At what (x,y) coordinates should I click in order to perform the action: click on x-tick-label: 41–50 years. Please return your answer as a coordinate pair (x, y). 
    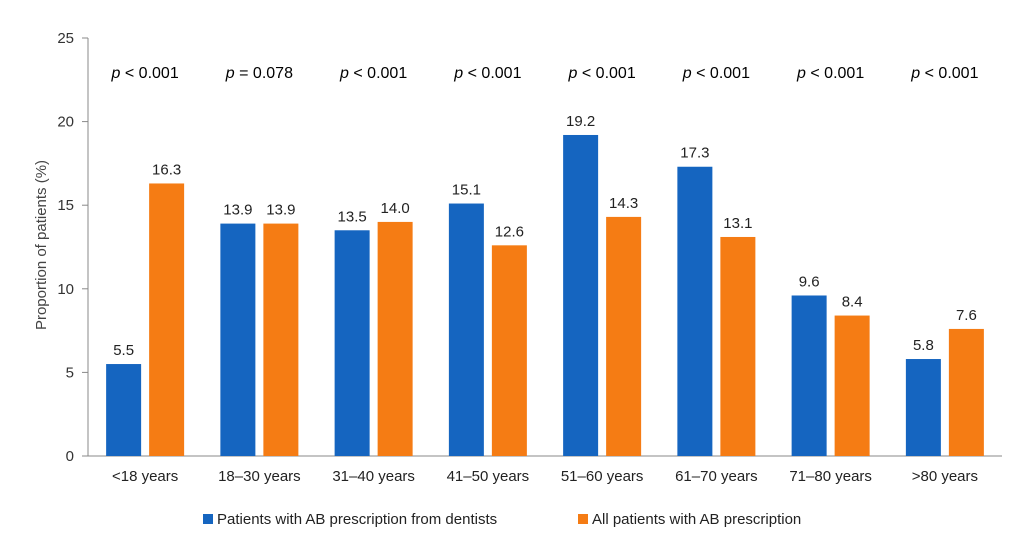
    Looking at the image, I should click on (488, 476).